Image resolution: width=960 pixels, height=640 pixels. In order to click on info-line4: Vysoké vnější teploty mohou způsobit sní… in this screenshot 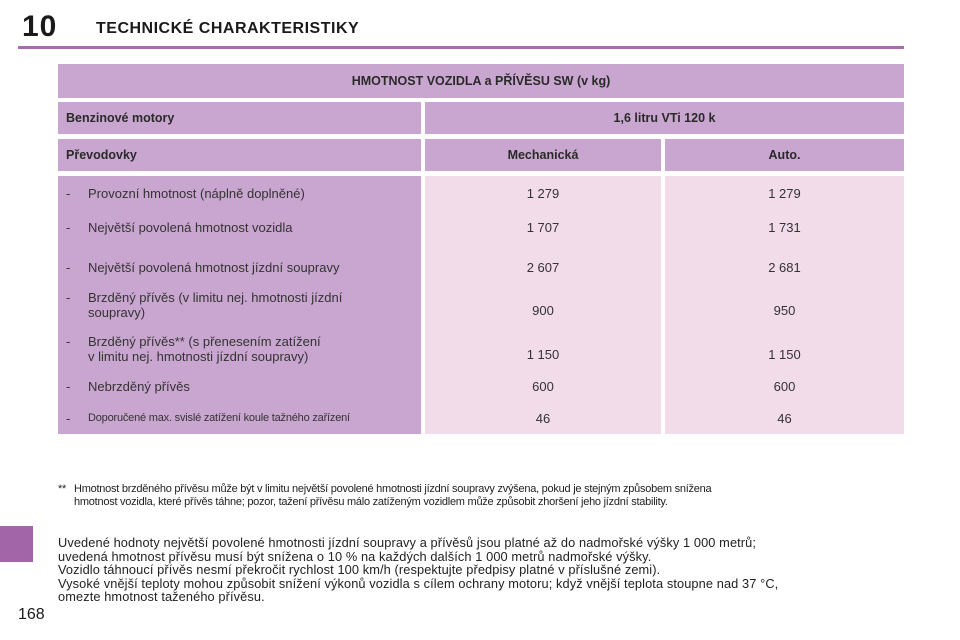, I will do `click(418, 583)`.